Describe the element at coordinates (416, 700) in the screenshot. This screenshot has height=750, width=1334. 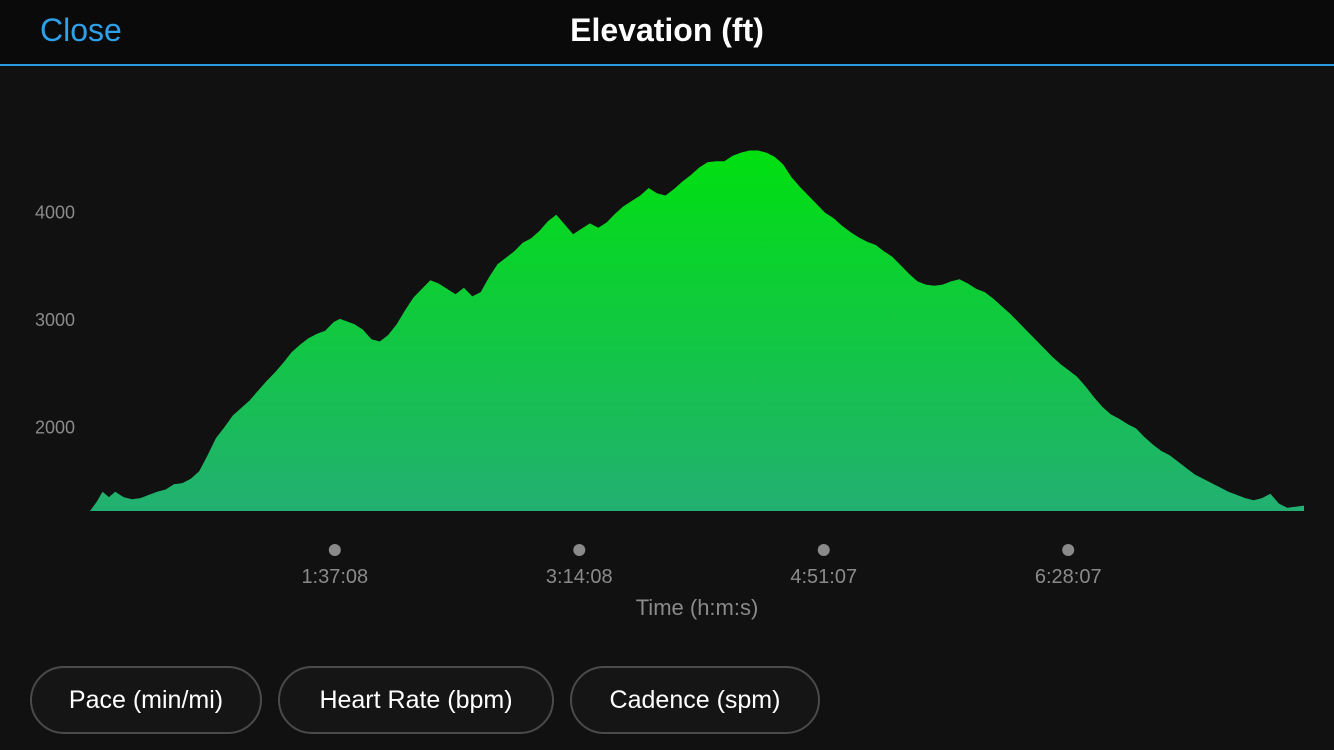
I see `heart-rate-button: Heart Rate (bpm)` at that location.